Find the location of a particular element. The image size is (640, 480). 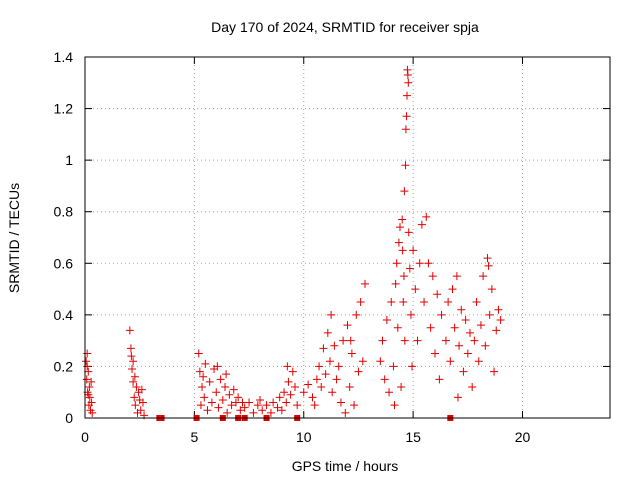

y-tick-label: 1 is located at coordinates (69, 160).